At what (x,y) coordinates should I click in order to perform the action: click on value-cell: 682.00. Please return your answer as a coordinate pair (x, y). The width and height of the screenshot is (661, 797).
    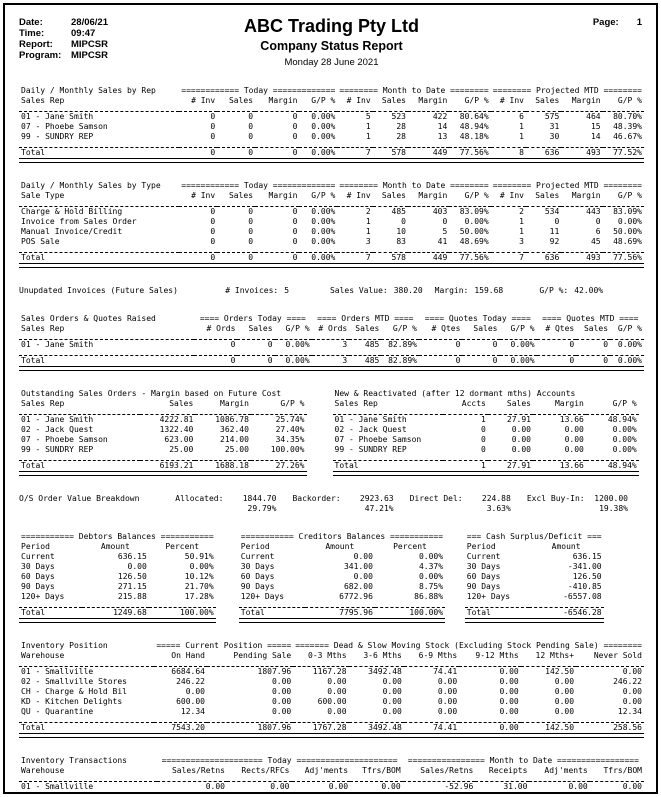
    Looking at the image, I should click on (358, 586).